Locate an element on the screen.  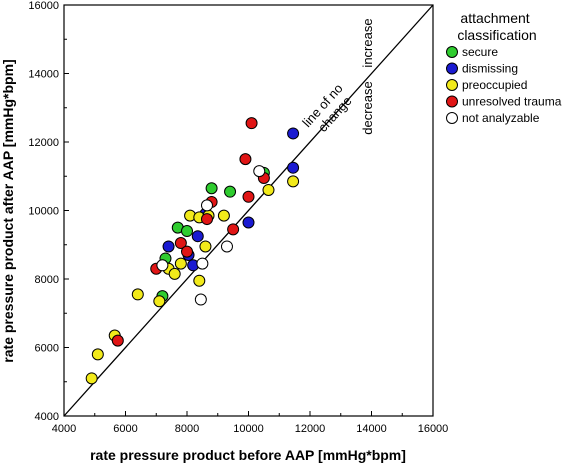
legend-marker-dismissing is located at coordinates (452, 68).